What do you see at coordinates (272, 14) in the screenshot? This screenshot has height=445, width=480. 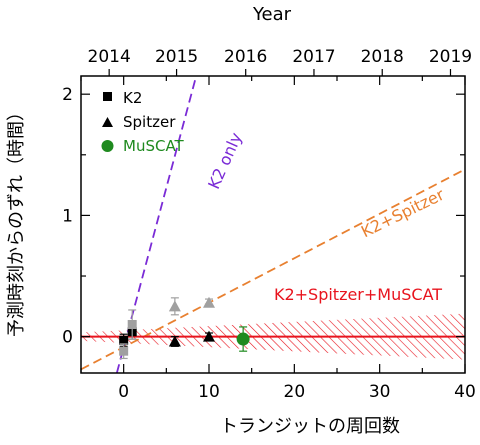 I see `top-axis-title: Year` at bounding box center [272, 14].